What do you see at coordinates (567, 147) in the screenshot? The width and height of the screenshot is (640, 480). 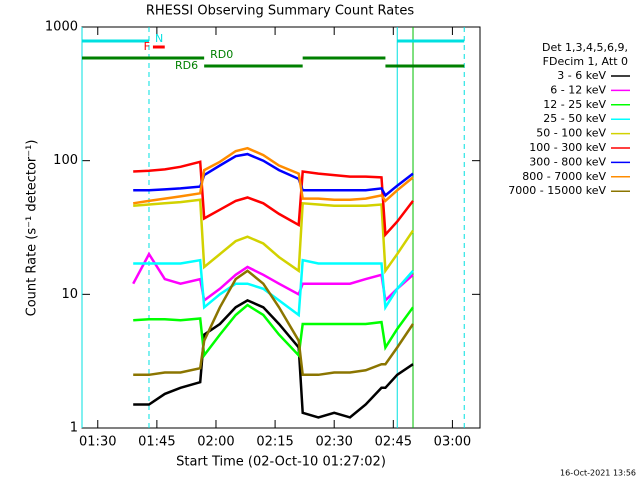 I see `legend-label: 100 - 300 keV` at bounding box center [567, 147].